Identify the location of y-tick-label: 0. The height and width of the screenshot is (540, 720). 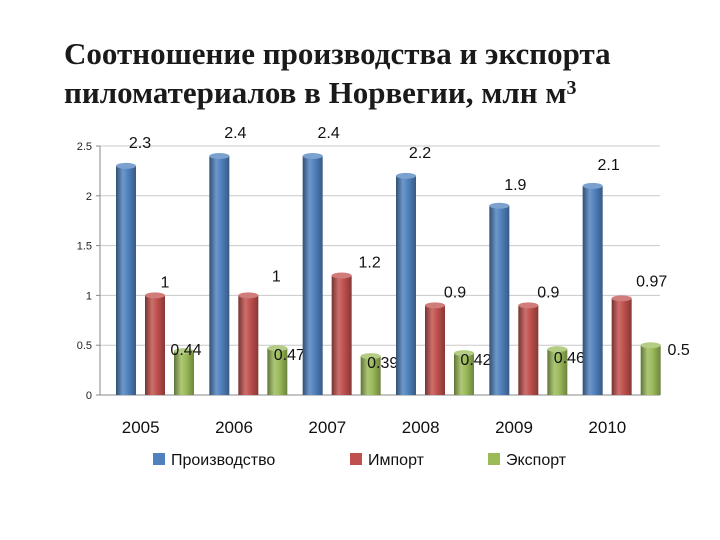
(89, 396).